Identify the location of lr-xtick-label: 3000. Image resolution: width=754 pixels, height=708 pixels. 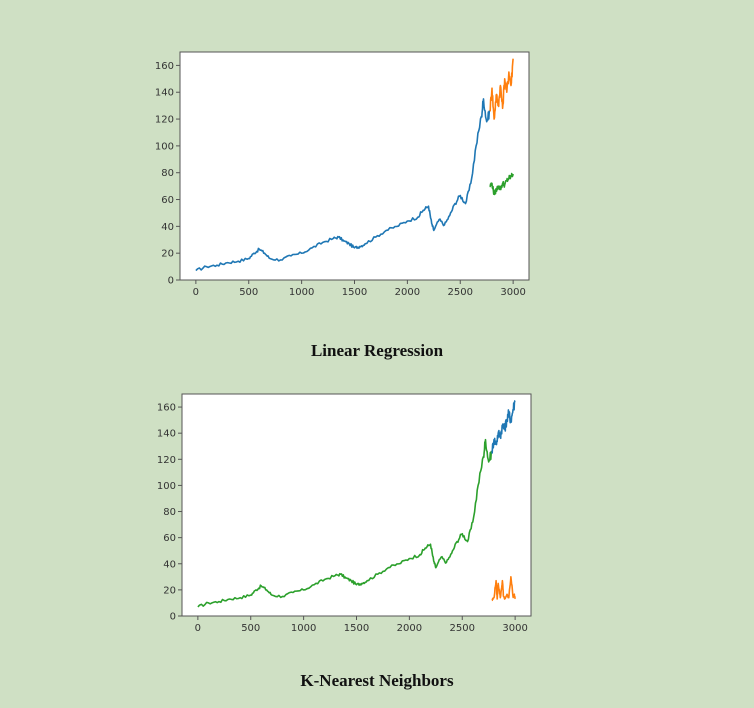
(512, 292).